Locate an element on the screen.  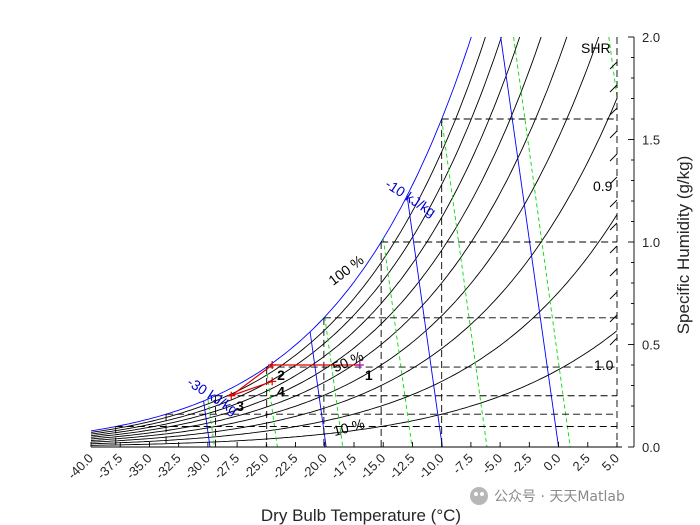
x-tick-label: -20.0 is located at coordinates (314, 467).